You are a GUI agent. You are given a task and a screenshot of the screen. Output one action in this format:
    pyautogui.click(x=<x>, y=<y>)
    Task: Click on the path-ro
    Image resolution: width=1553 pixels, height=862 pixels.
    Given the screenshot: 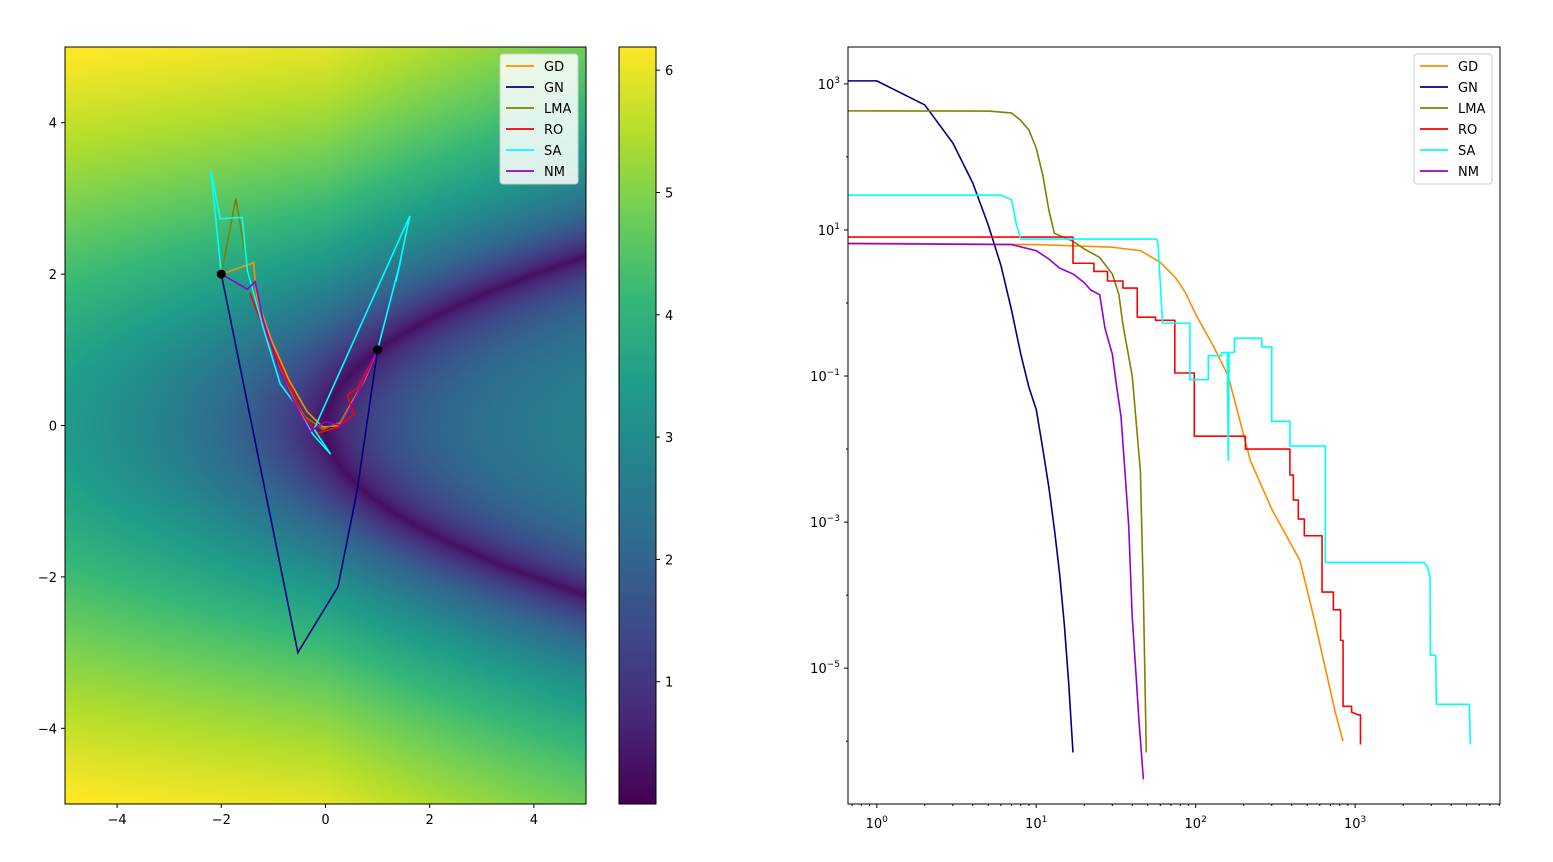 What is the action you would take?
    pyautogui.click(x=314, y=363)
    